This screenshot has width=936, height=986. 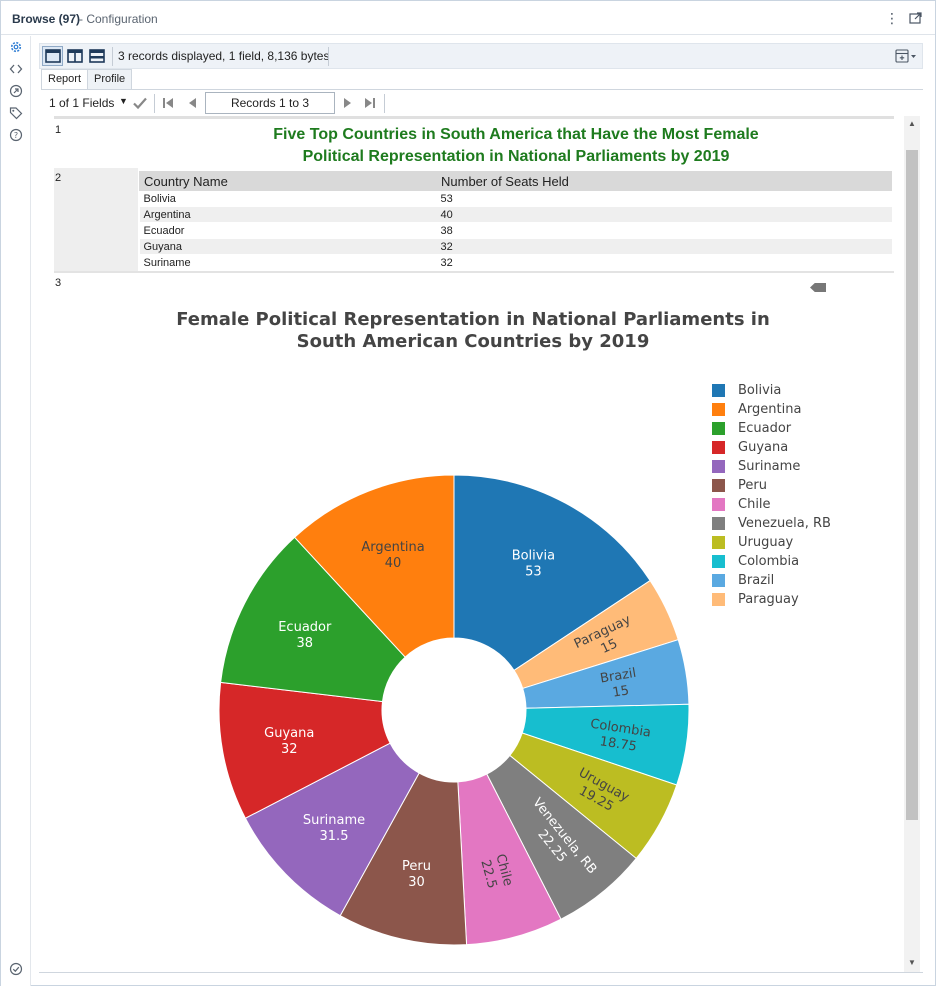 I want to click on slice-name-label: Peru, so click(x=416, y=866).